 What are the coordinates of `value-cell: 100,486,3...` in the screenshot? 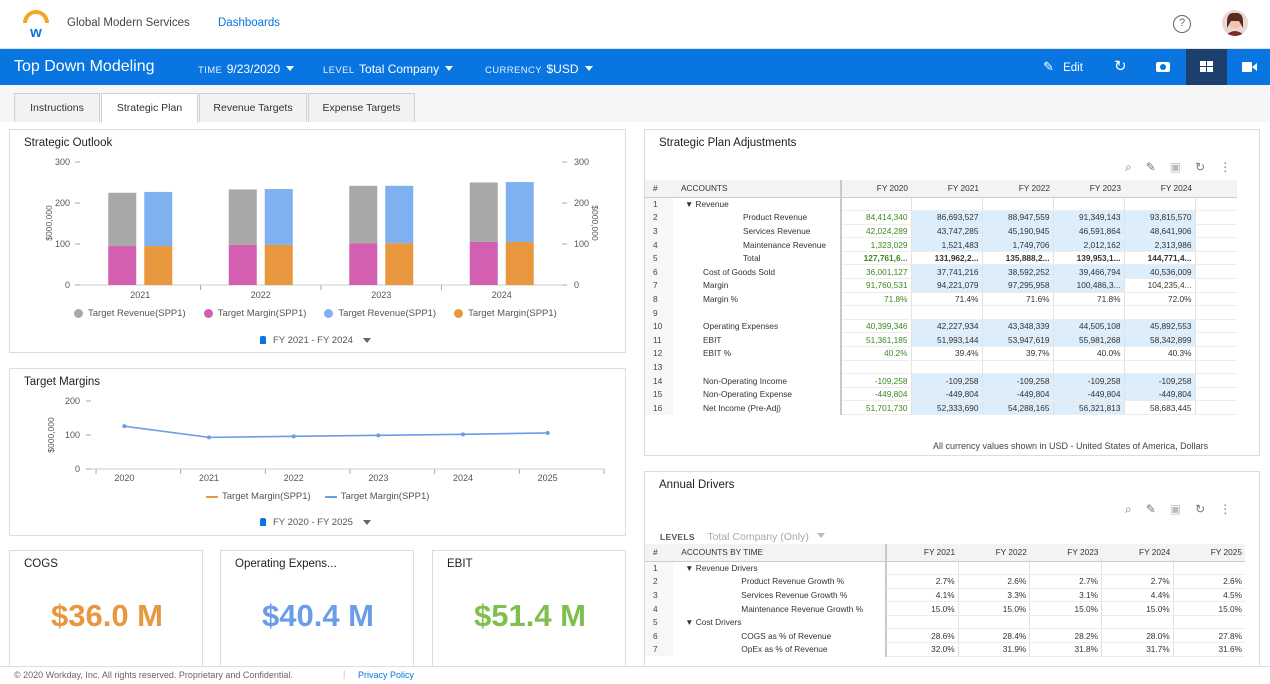 It's located at (1088, 285).